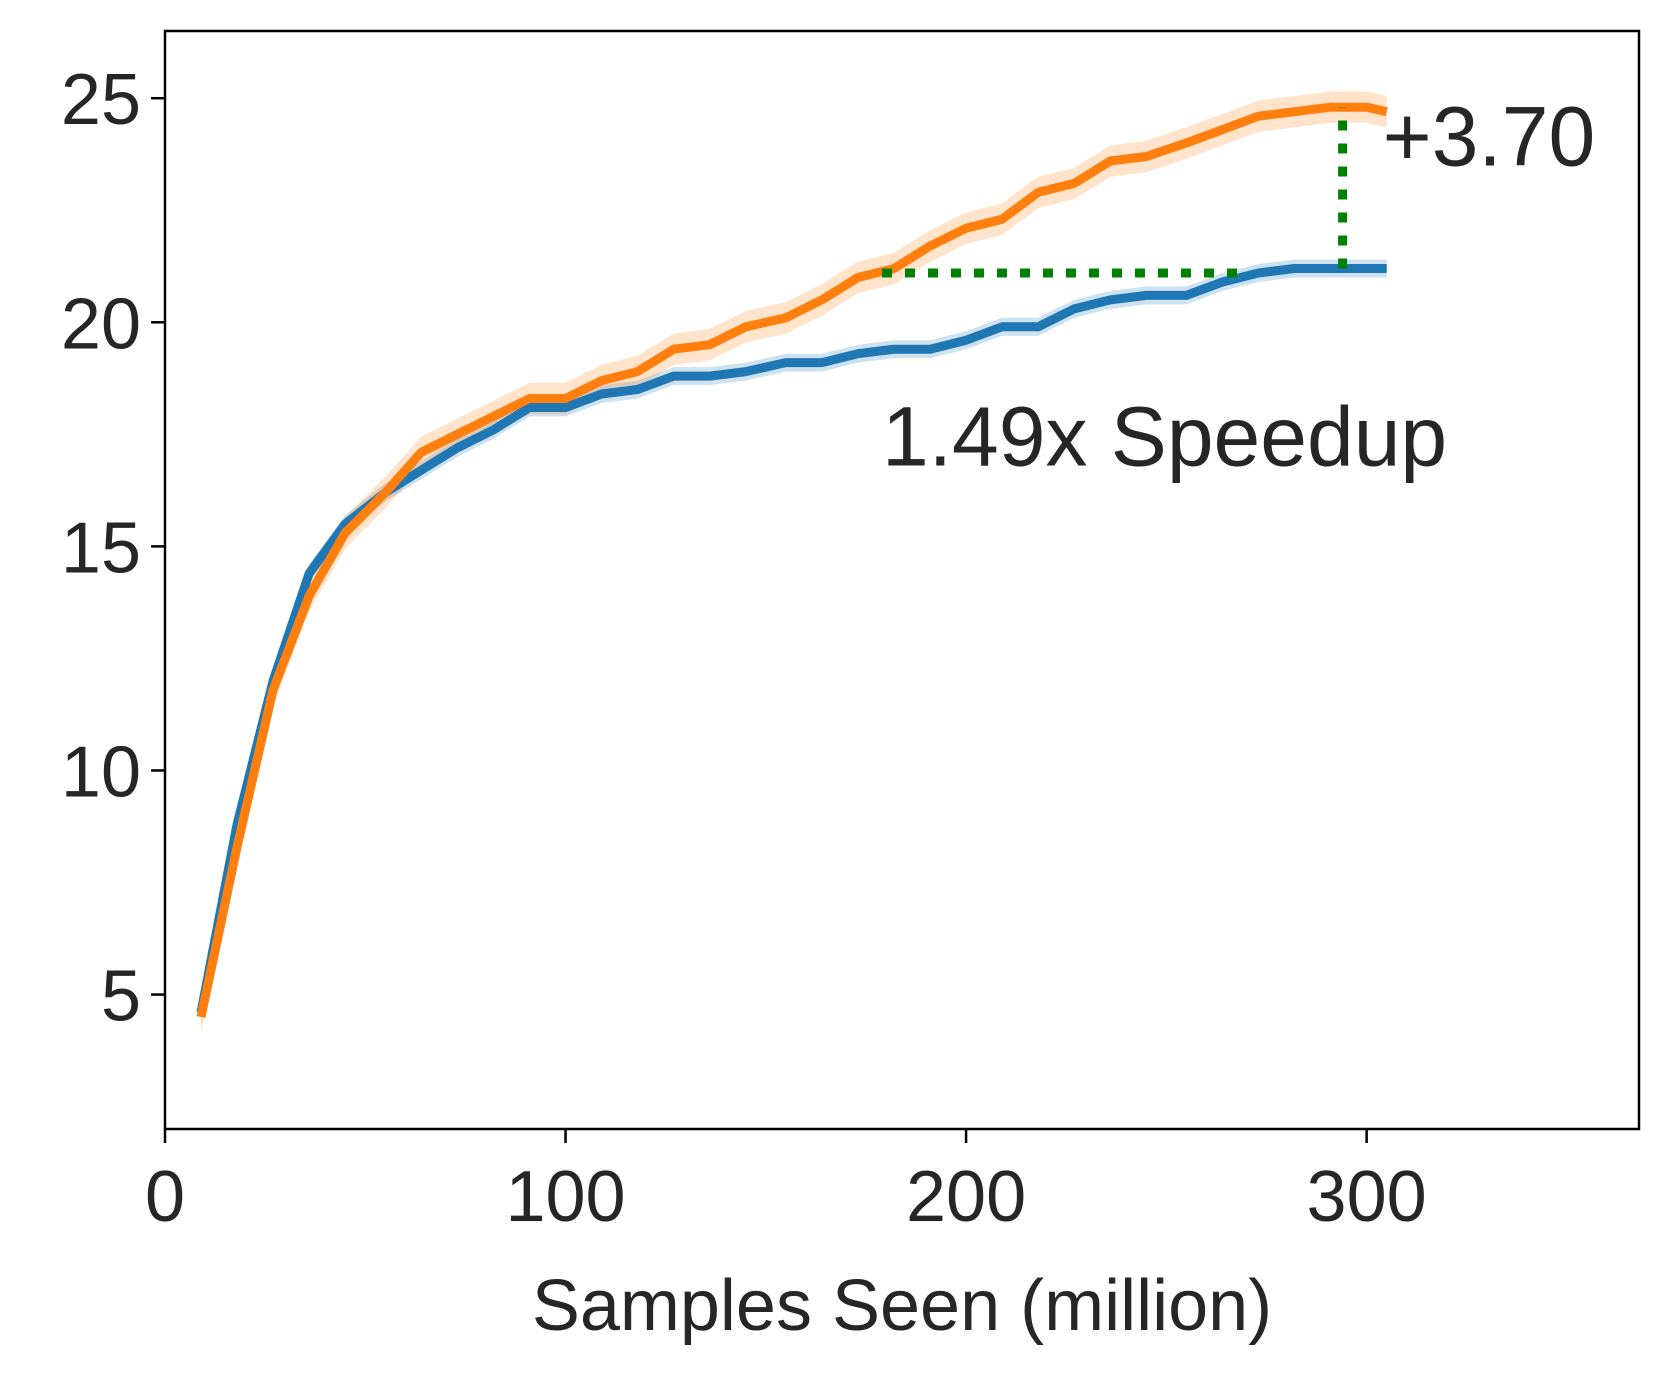 The height and width of the screenshot is (1374, 1661). I want to click on y-axis: 5 10 15 20 25, so click(113, 548).